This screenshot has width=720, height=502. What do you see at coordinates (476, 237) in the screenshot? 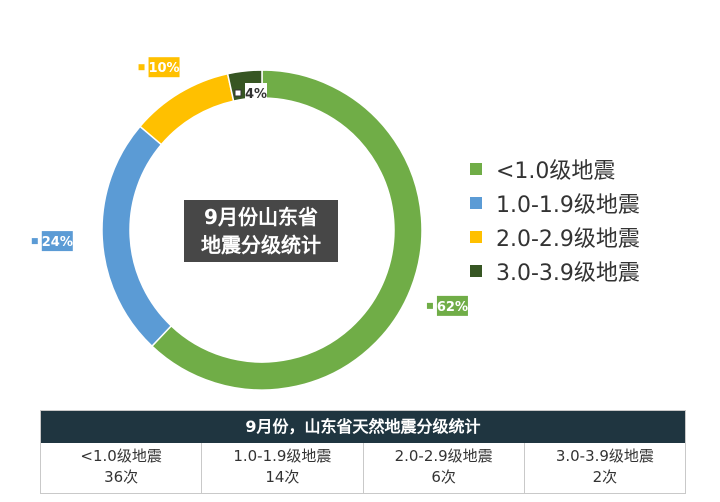
I see `legend-swatch-2-2.9` at bounding box center [476, 237].